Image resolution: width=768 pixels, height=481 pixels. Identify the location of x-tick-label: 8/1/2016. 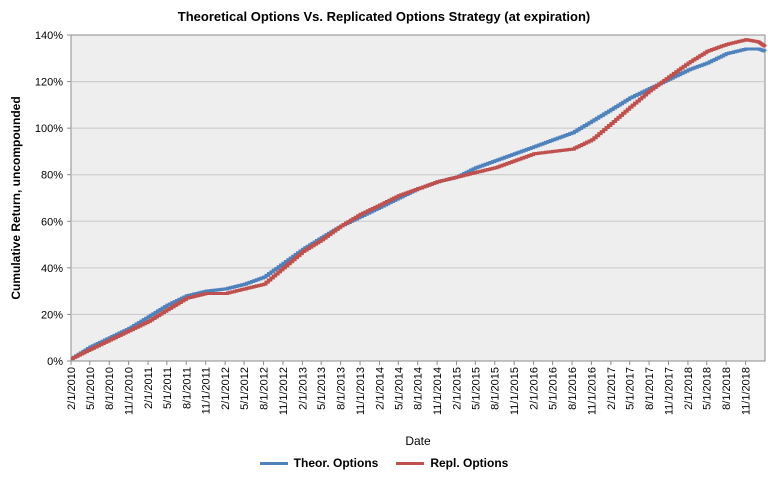
(573, 388).